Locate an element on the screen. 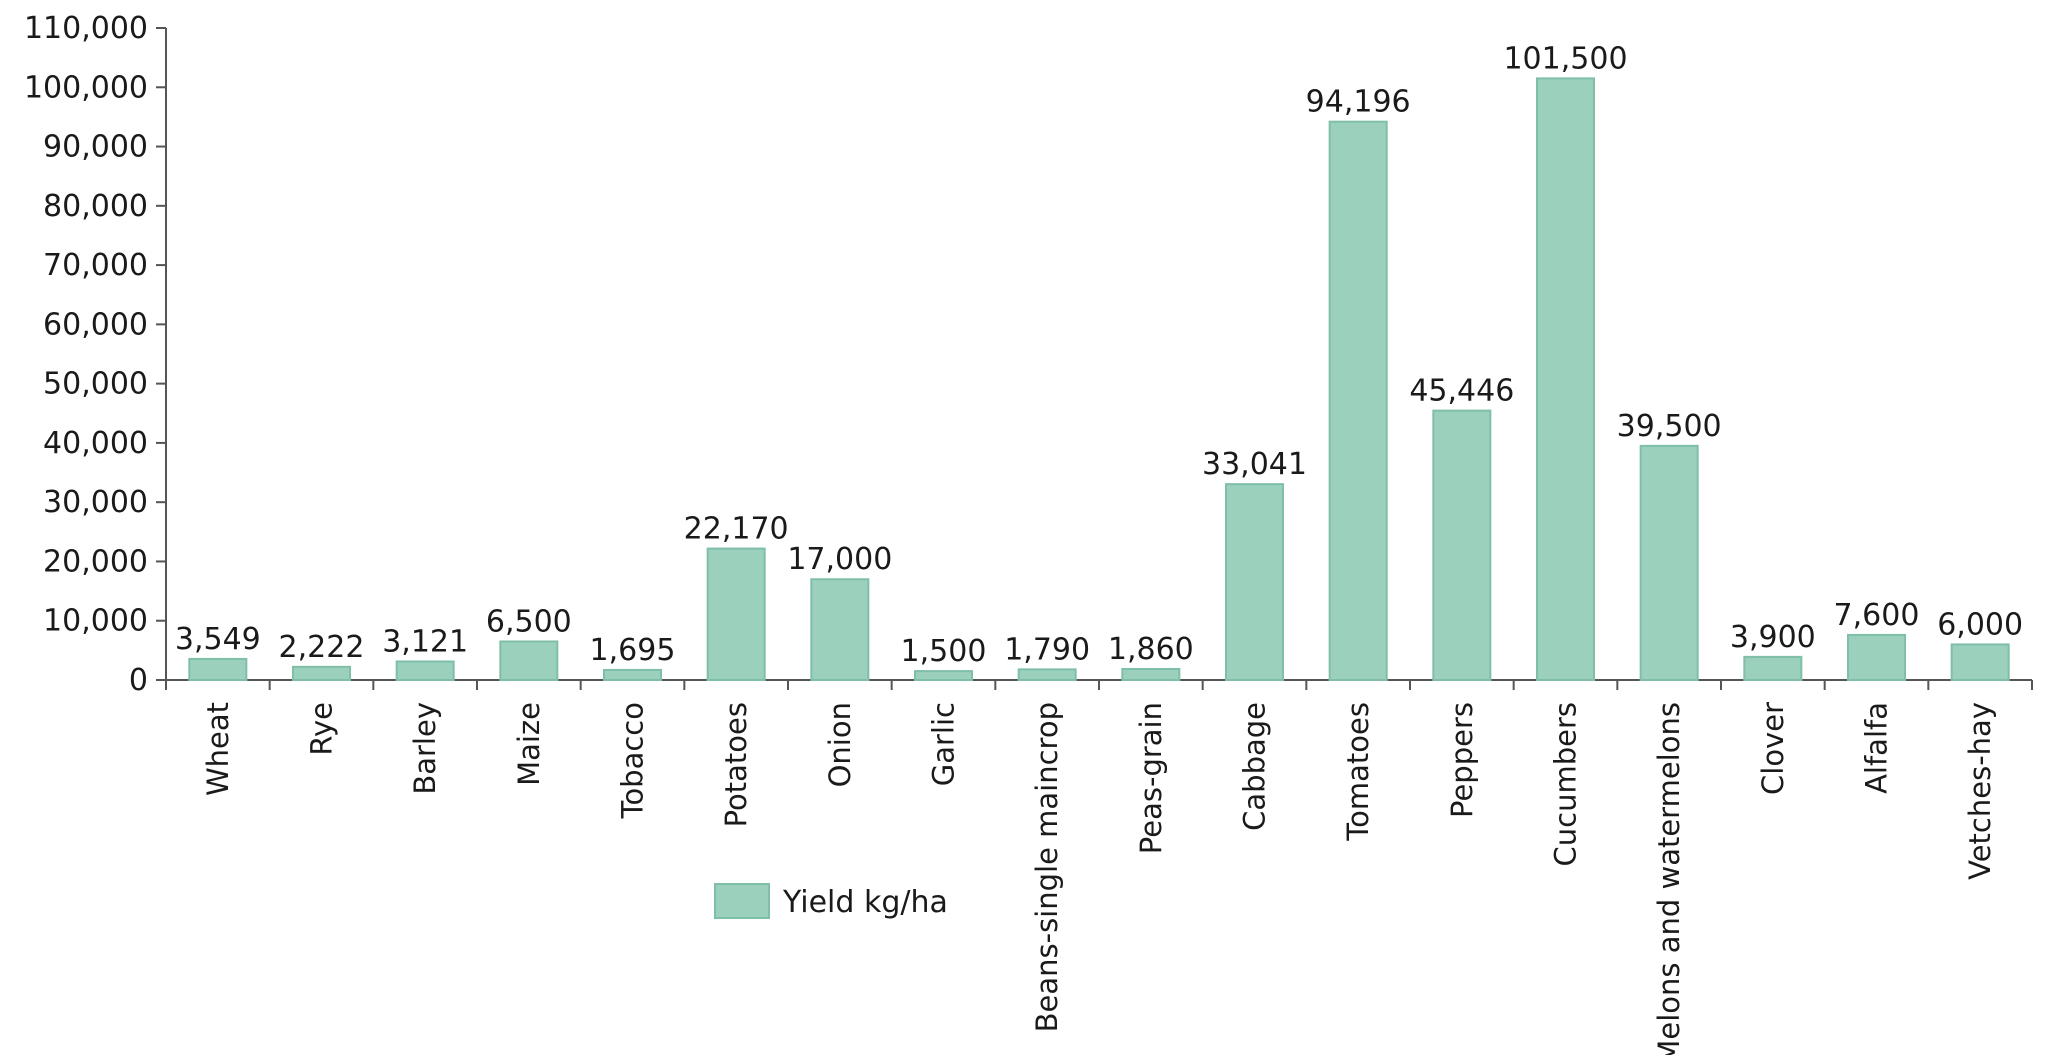  category-label: Clover is located at coordinates (1773, 748).